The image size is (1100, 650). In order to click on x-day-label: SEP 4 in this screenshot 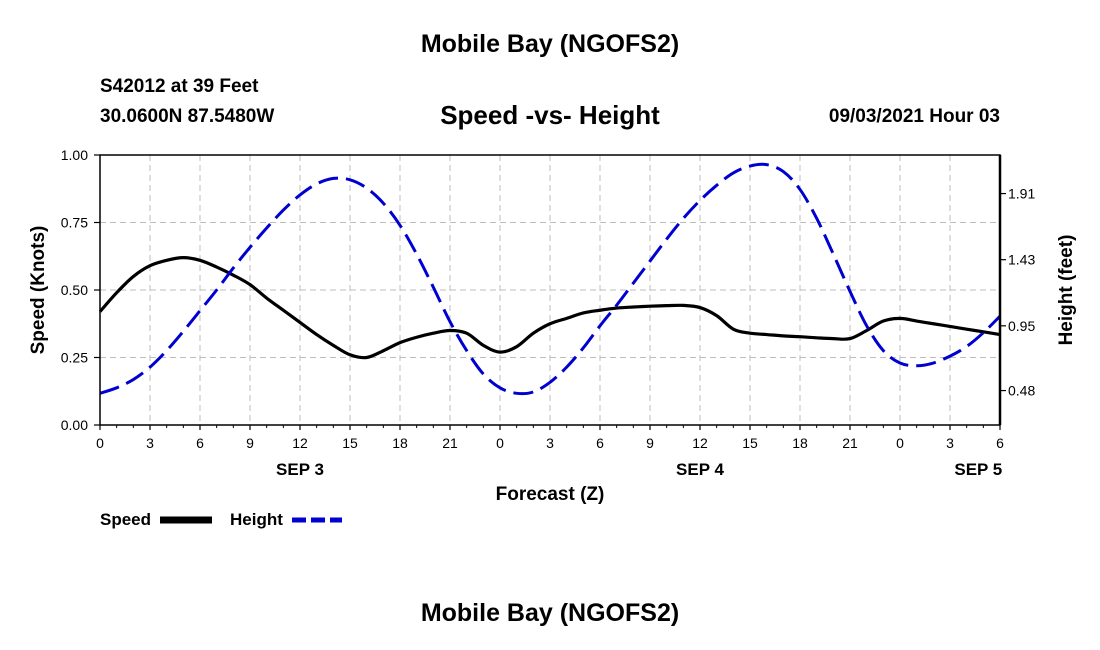, I will do `click(700, 469)`.